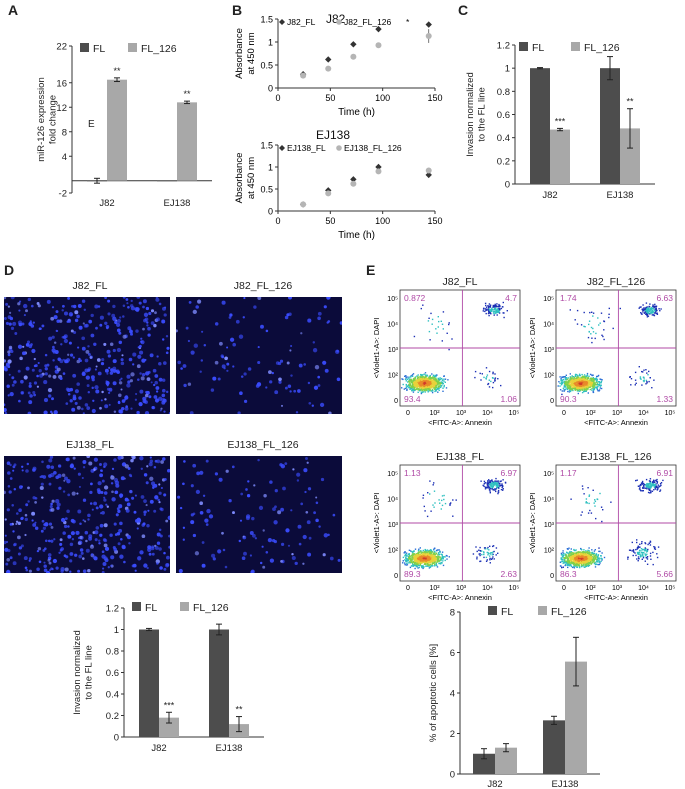 The image size is (685, 789). What do you see at coordinates (259, 355) in the screenshot?
I see `micrograph-j82-fl126` at bounding box center [259, 355].